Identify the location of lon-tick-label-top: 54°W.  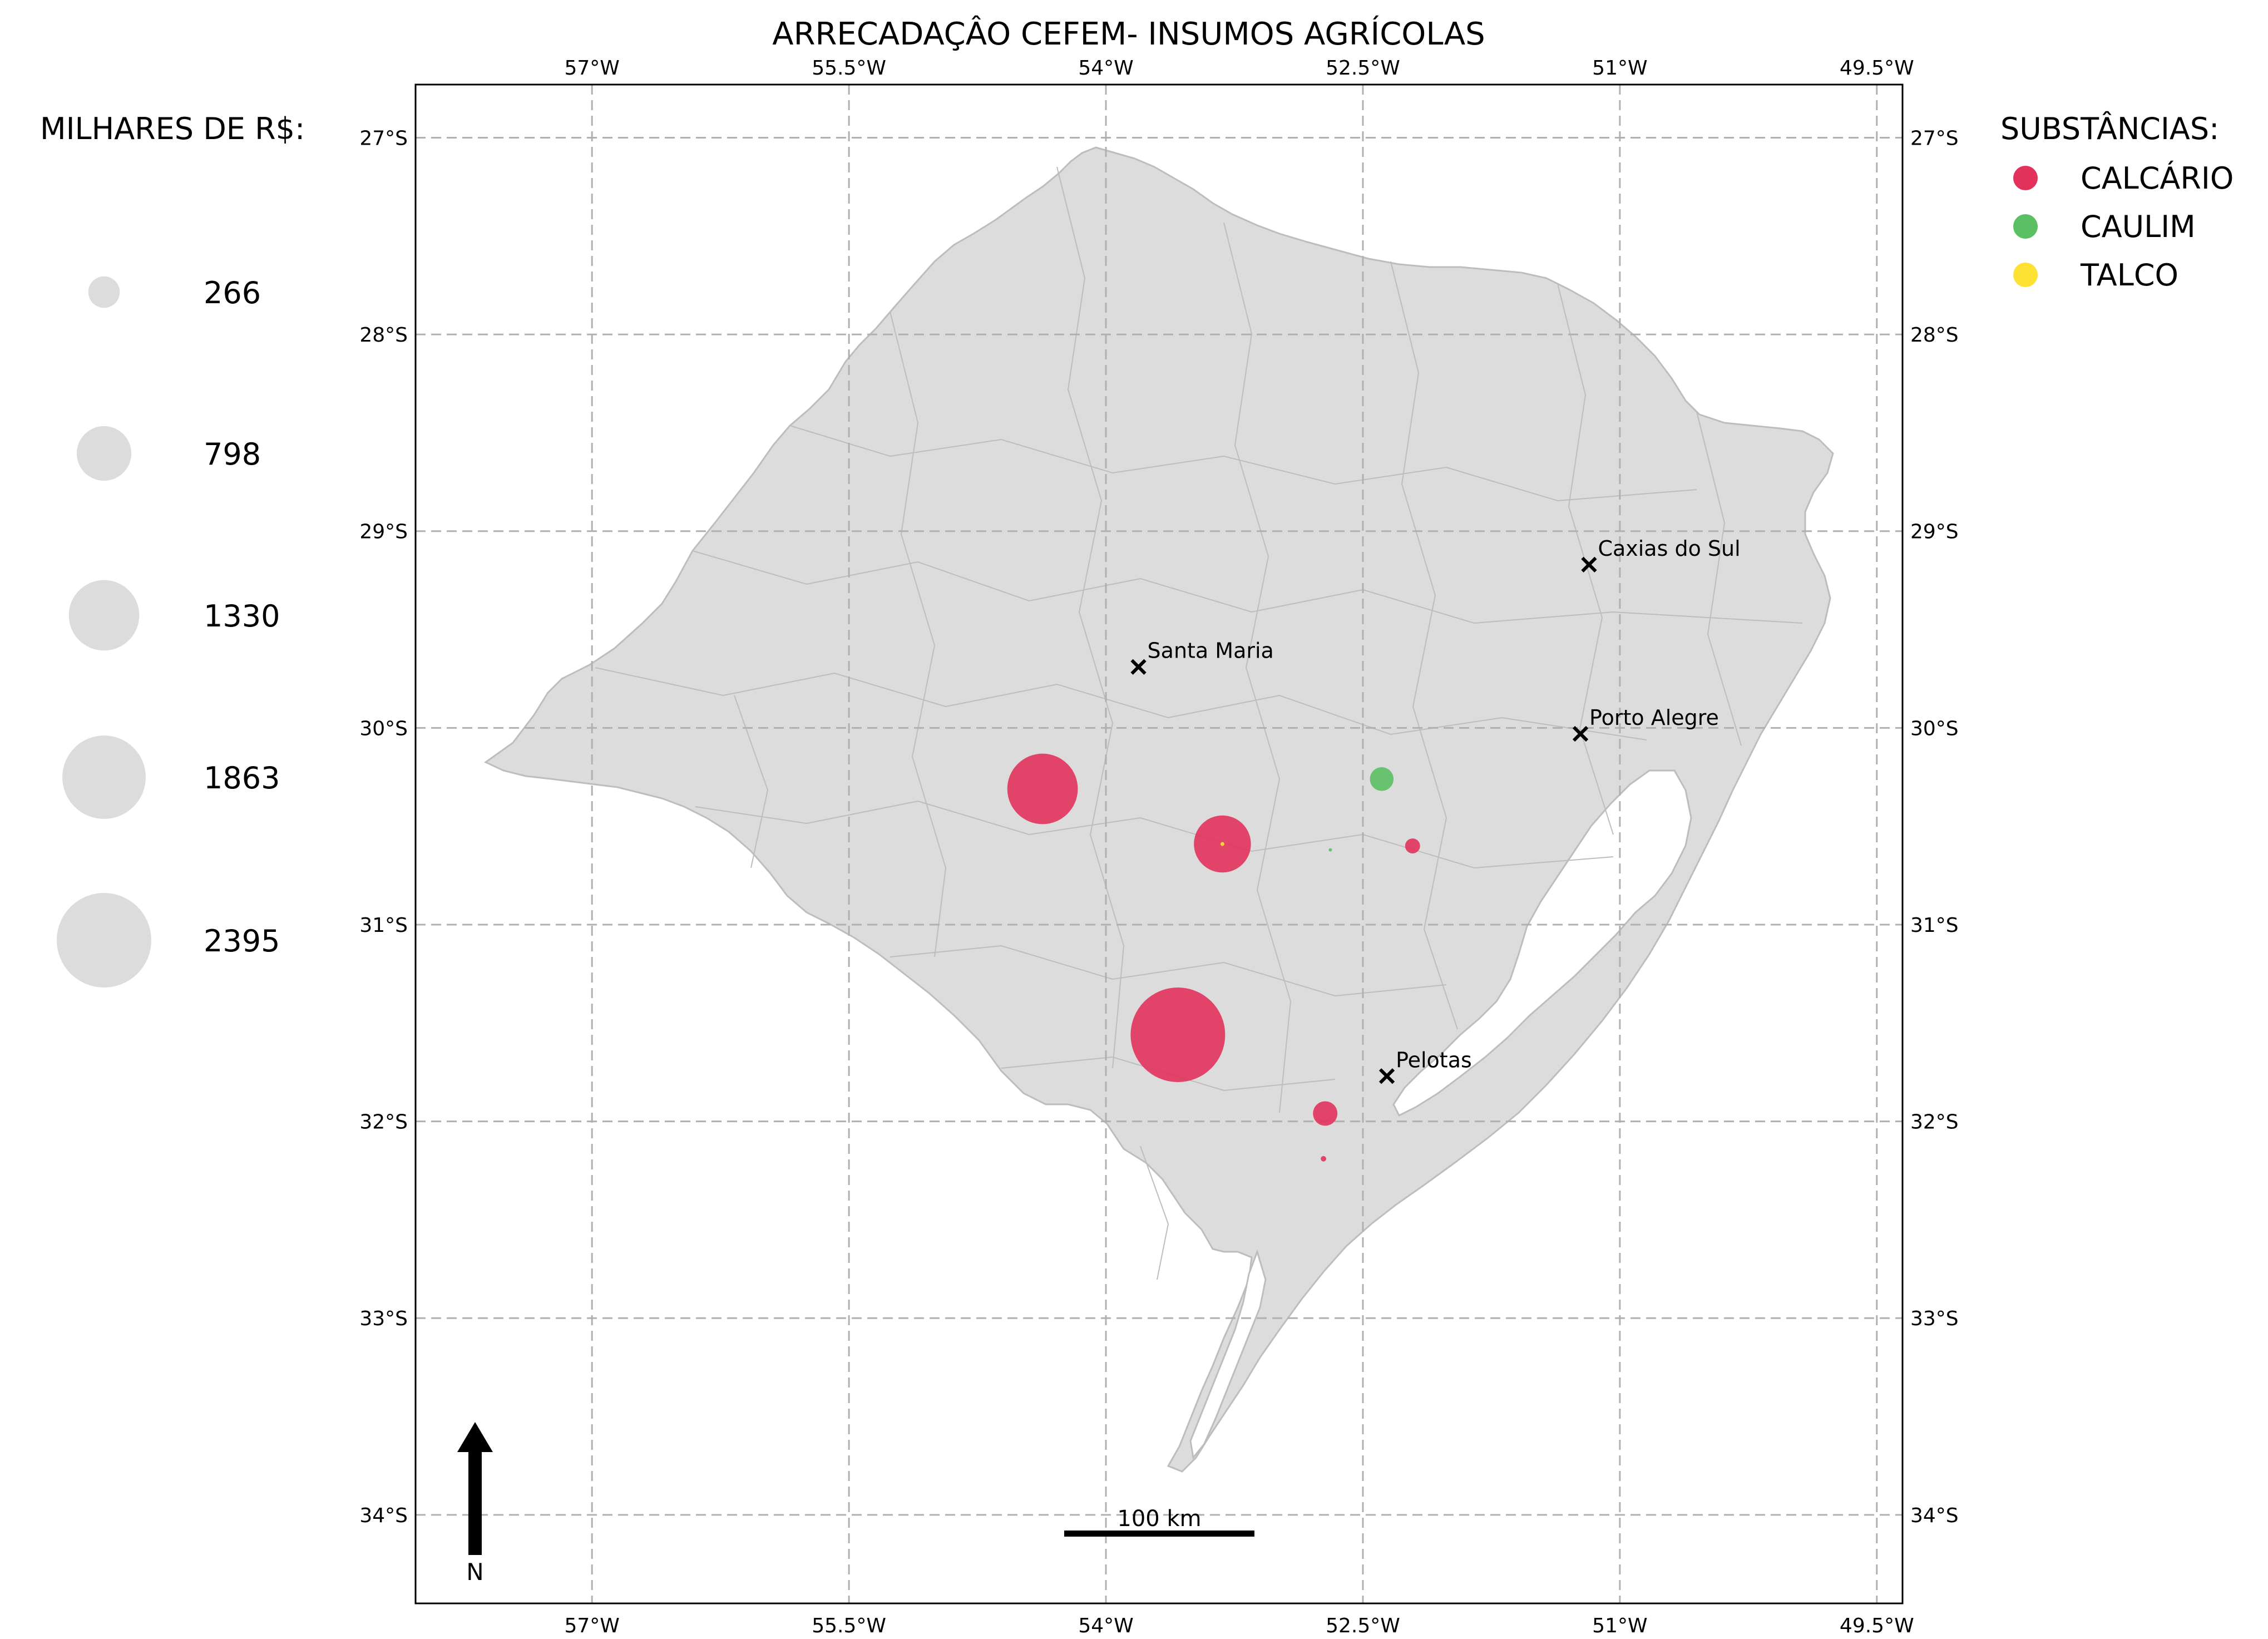
(1105, 68).